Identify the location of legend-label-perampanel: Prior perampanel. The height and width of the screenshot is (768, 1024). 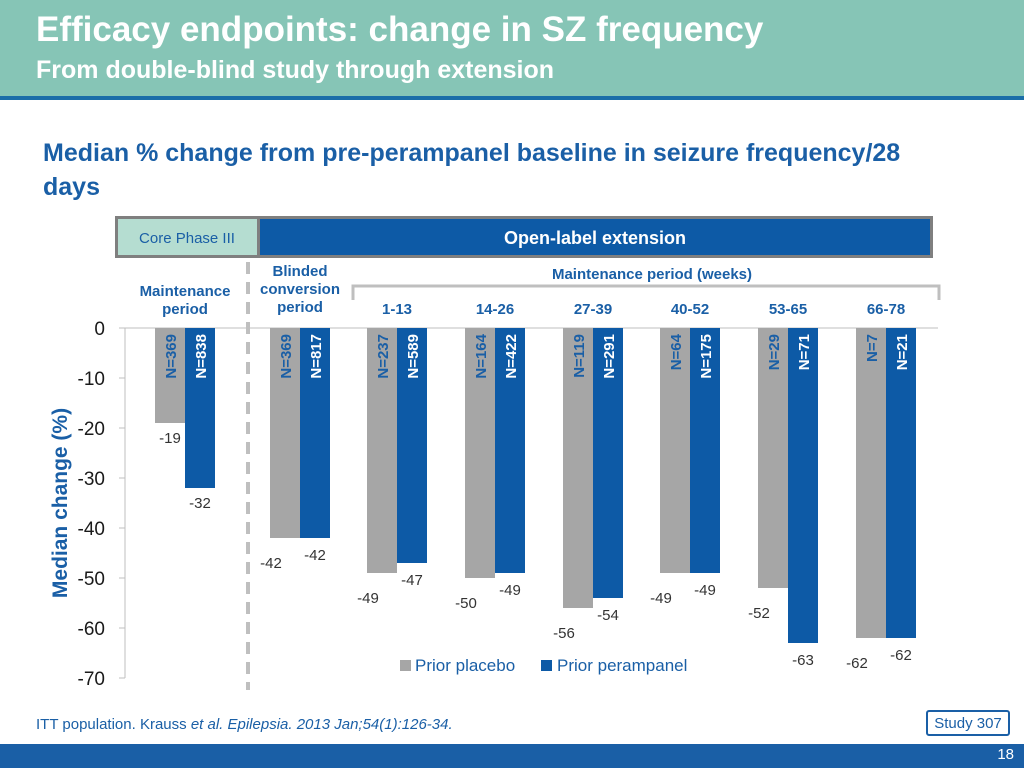
(622, 665).